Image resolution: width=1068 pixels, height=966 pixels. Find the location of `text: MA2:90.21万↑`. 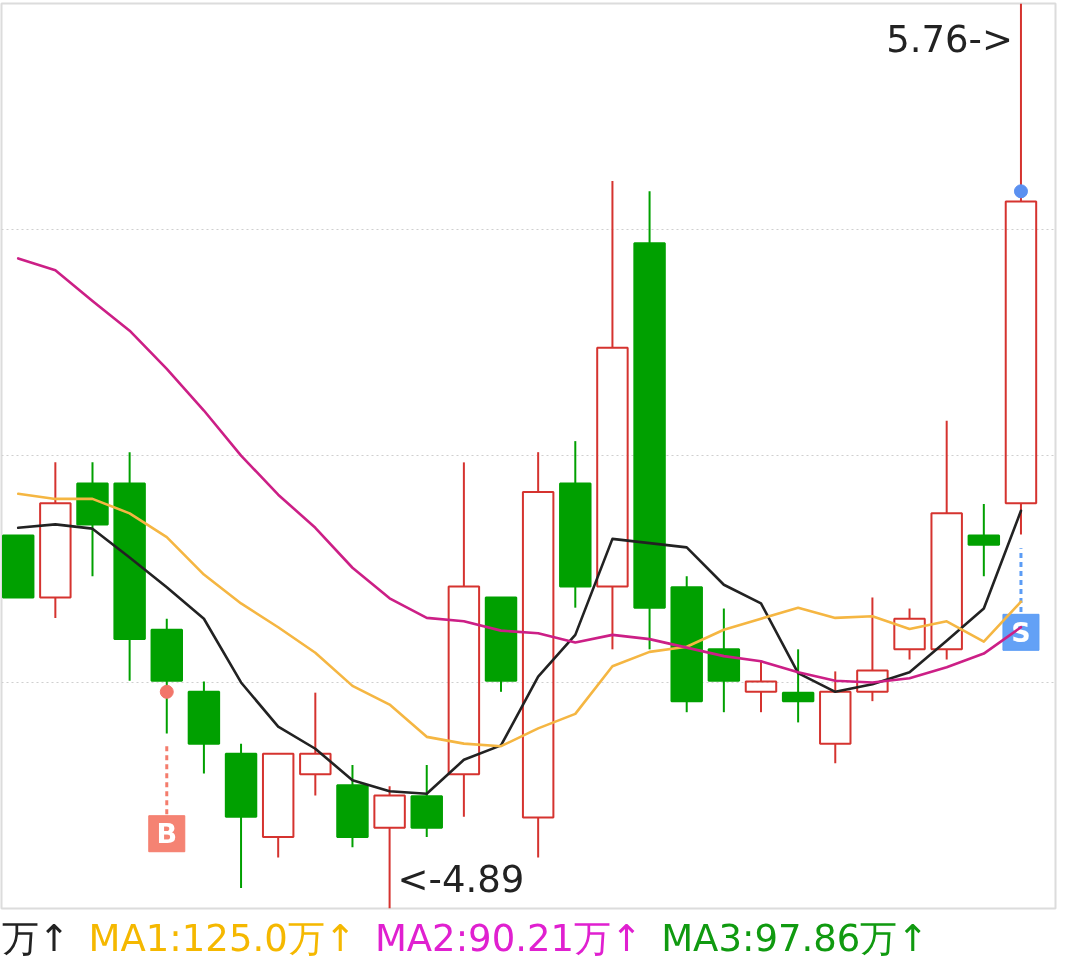

text: MA2:90.21万↑ is located at coordinates (508, 938).